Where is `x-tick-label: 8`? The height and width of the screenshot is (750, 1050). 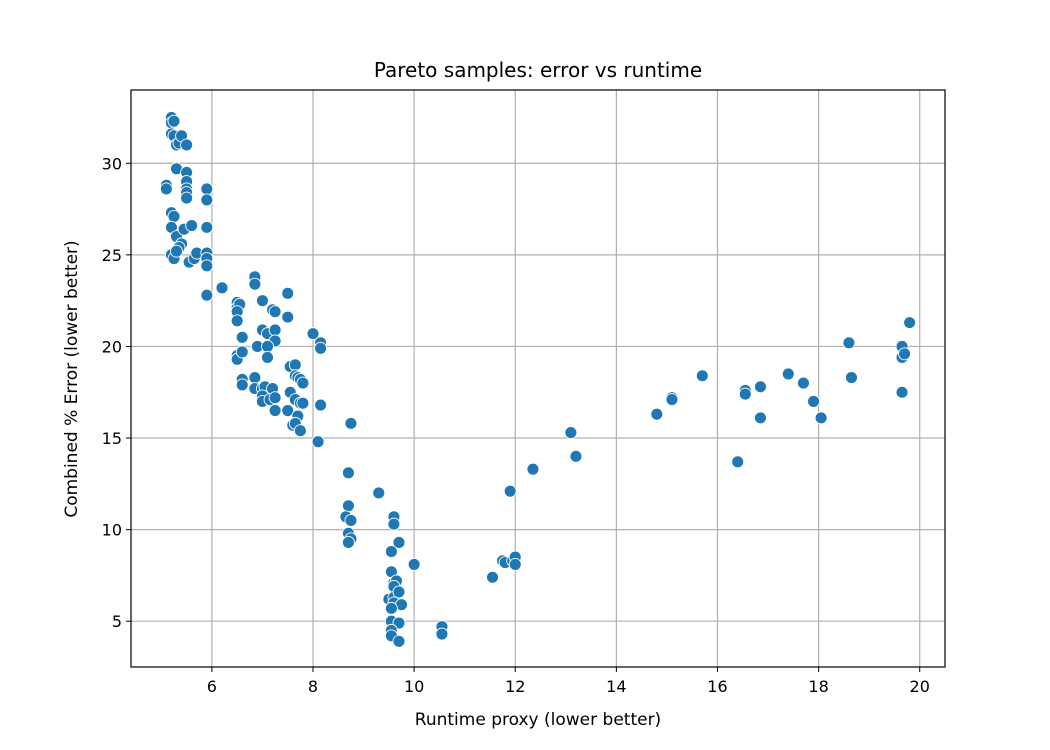 x-tick-label: 8 is located at coordinates (313, 686).